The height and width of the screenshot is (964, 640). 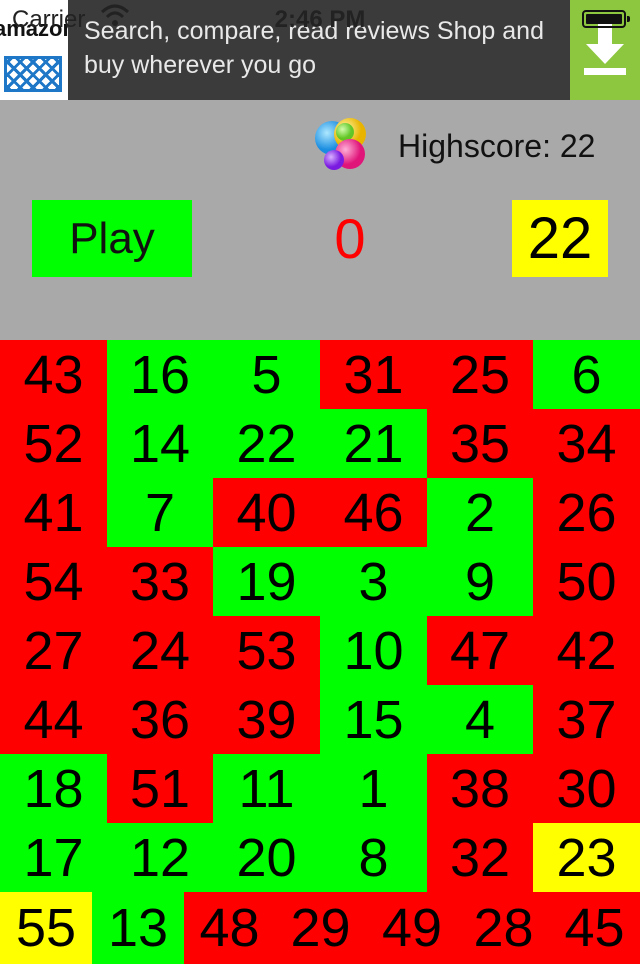 I want to click on grid-cell: 37, so click(x=586, y=719).